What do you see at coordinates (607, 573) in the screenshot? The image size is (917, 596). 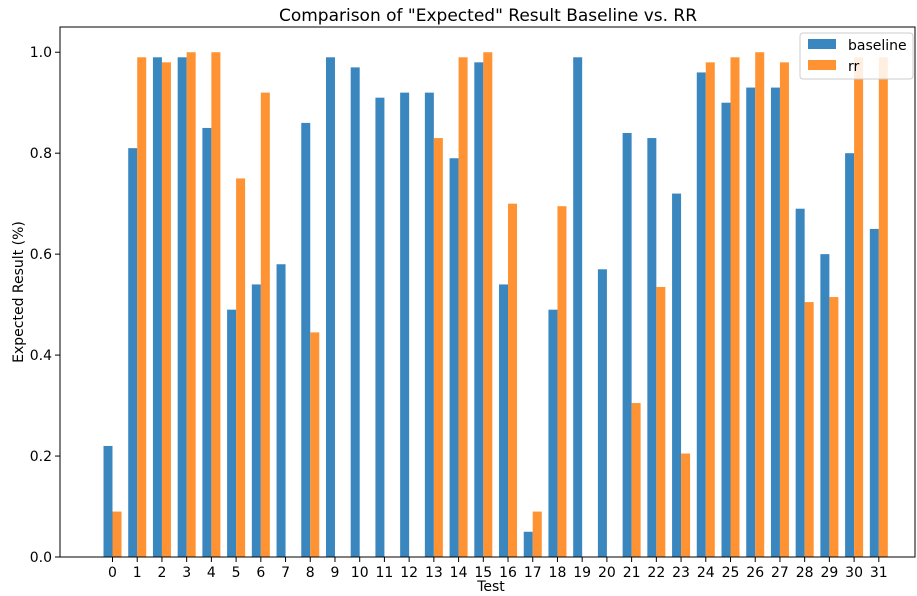 I see `x-tick-label: 20` at bounding box center [607, 573].